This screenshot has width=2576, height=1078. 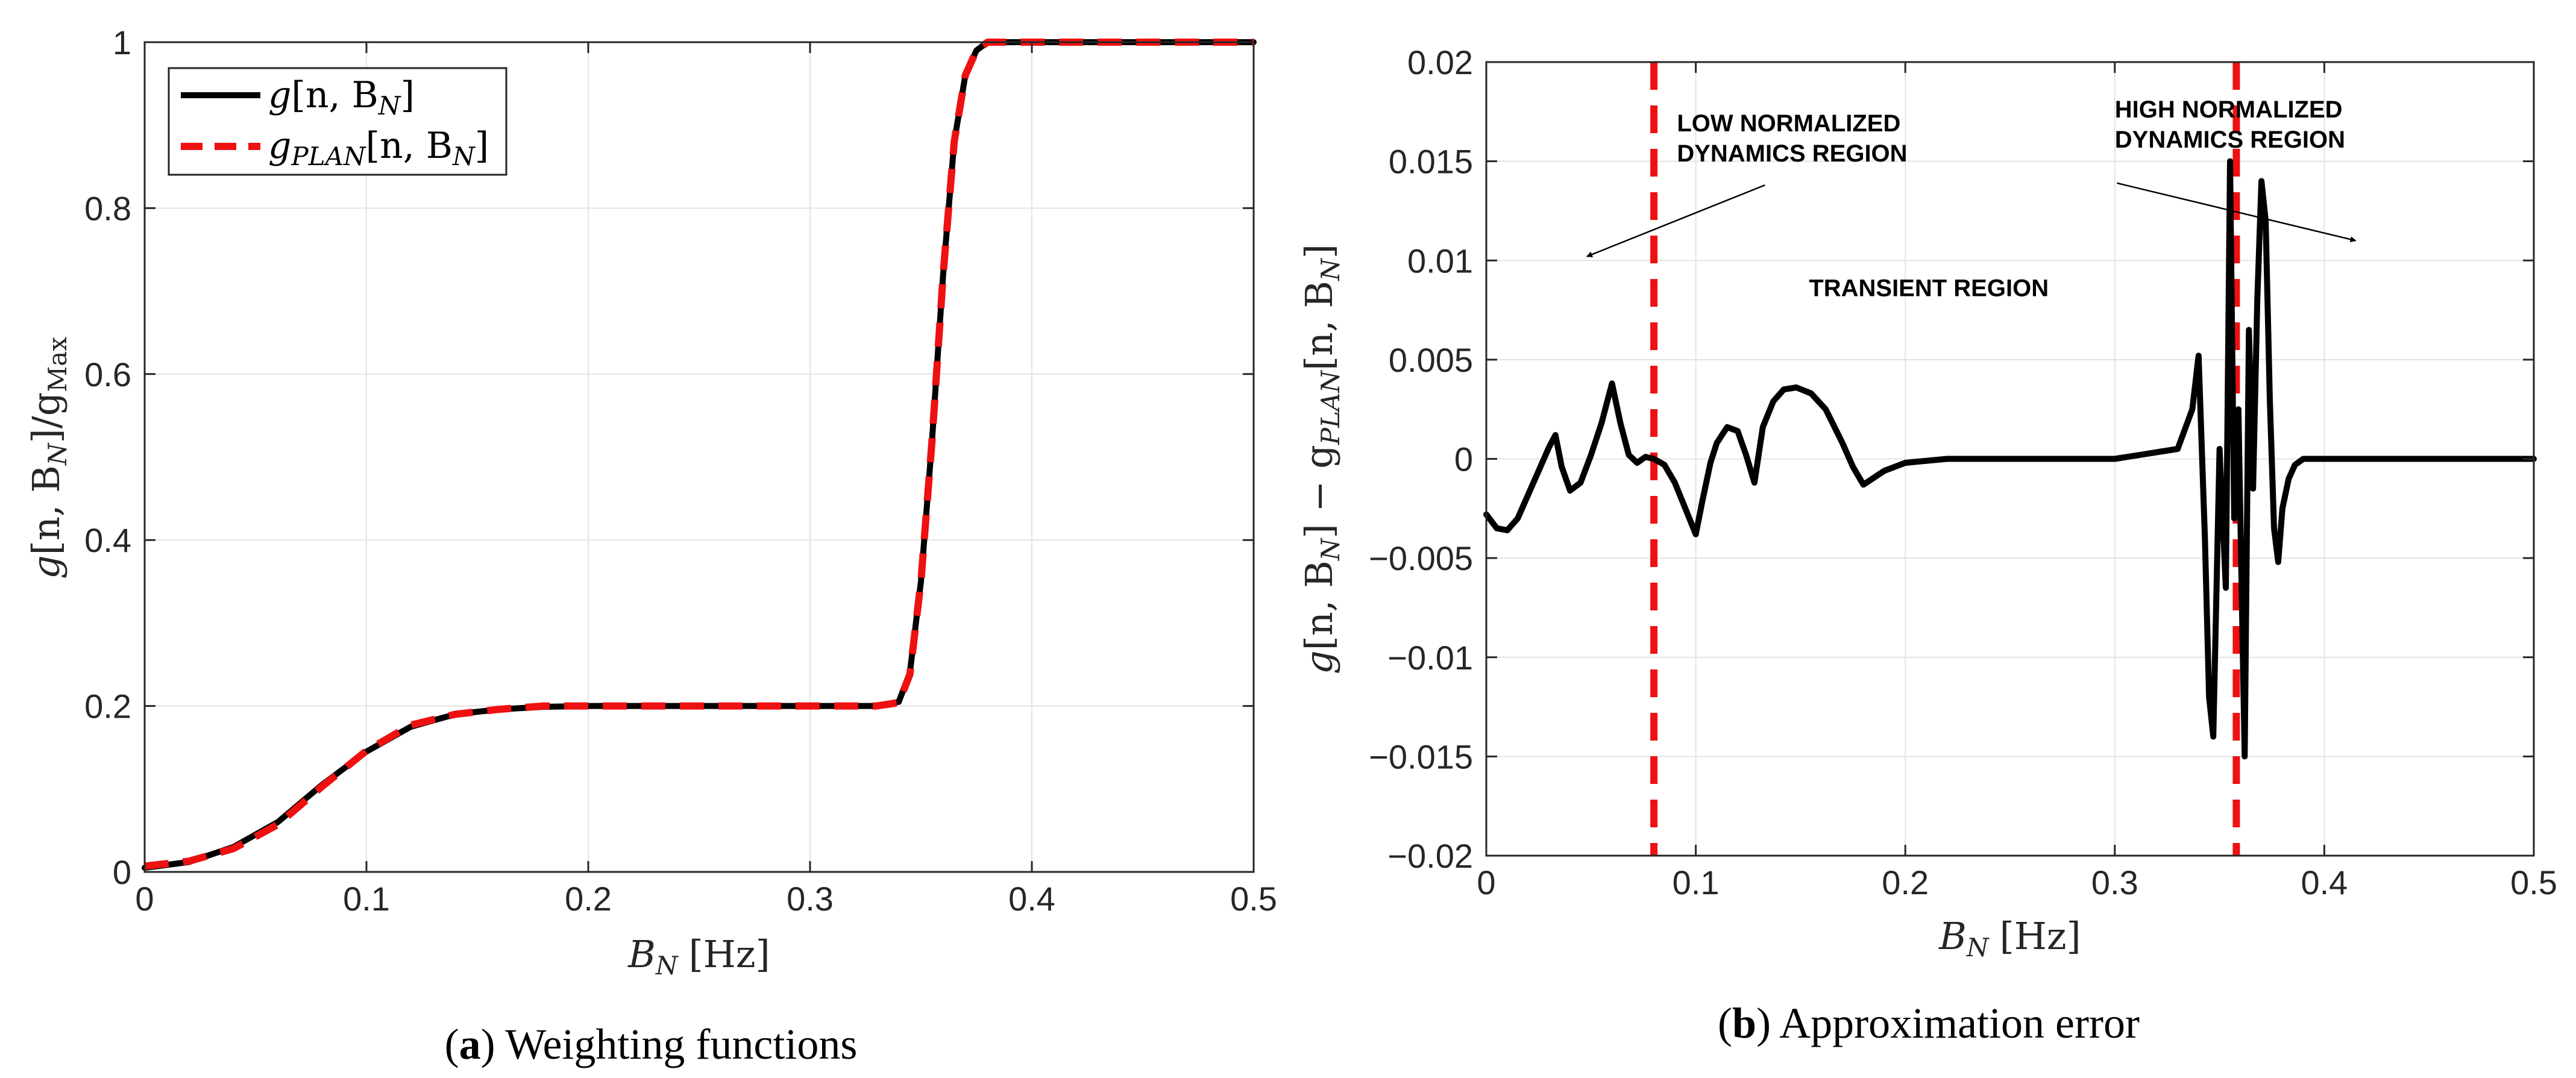 What do you see at coordinates (107, 706) in the screenshot?
I see `y-tick-label: 0.2` at bounding box center [107, 706].